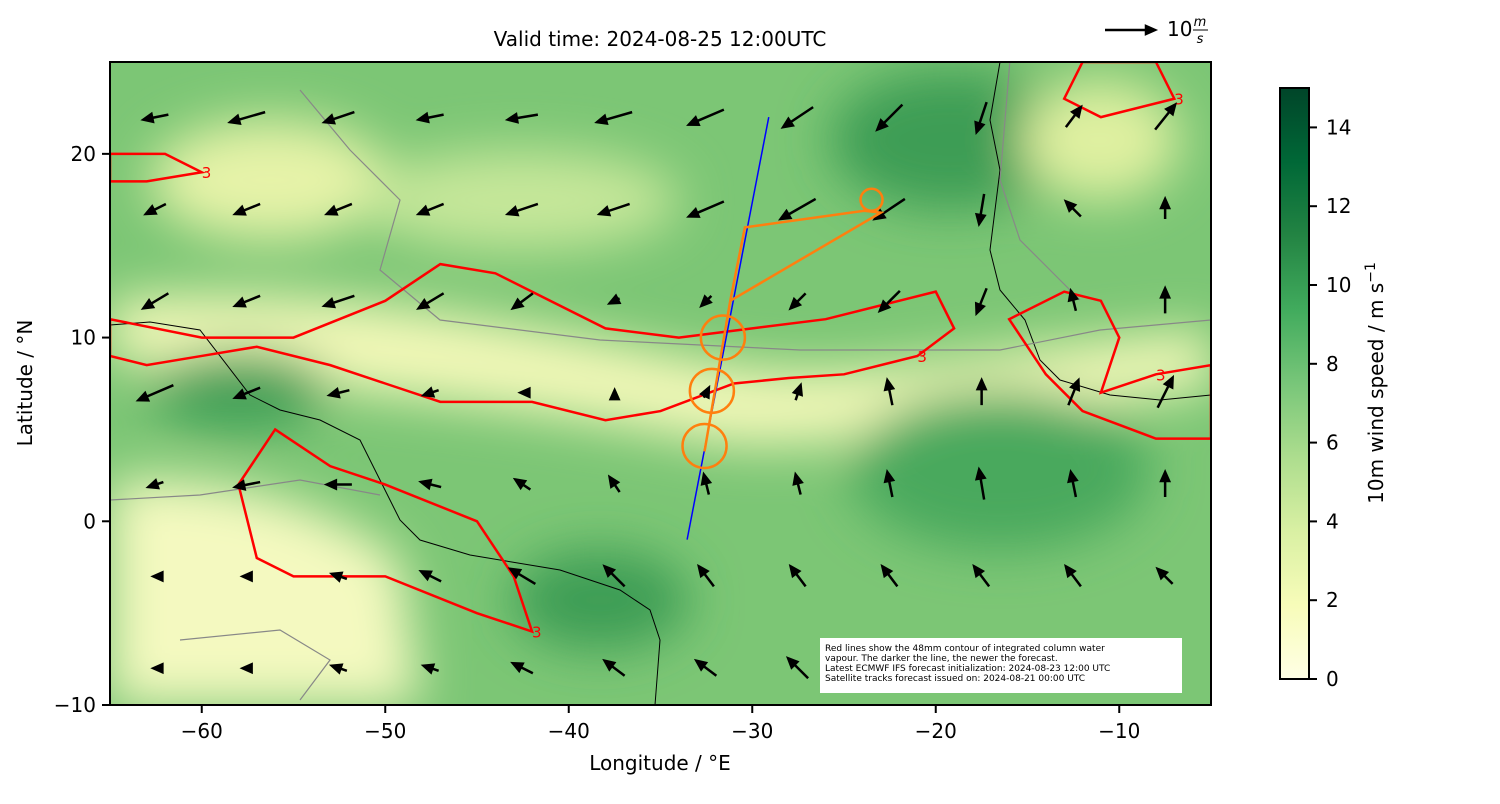 This screenshot has width=1500, height=804. Describe the element at coordinates (752, 731) in the screenshot. I see `x-tick-label: −30` at that location.